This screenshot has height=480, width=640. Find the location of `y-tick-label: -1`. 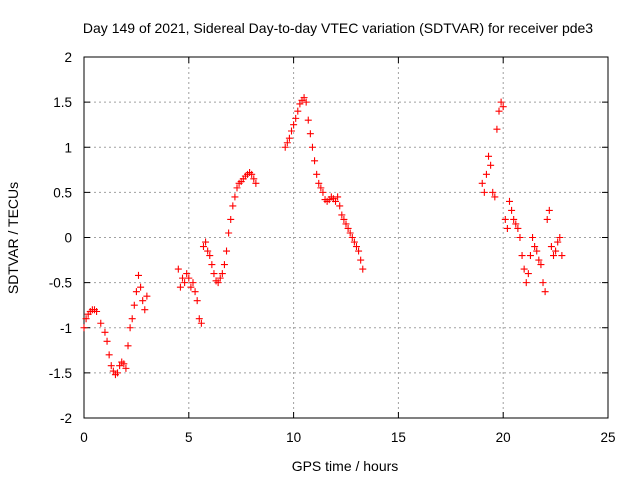

y-tick-label: -1 is located at coordinates (66, 328).